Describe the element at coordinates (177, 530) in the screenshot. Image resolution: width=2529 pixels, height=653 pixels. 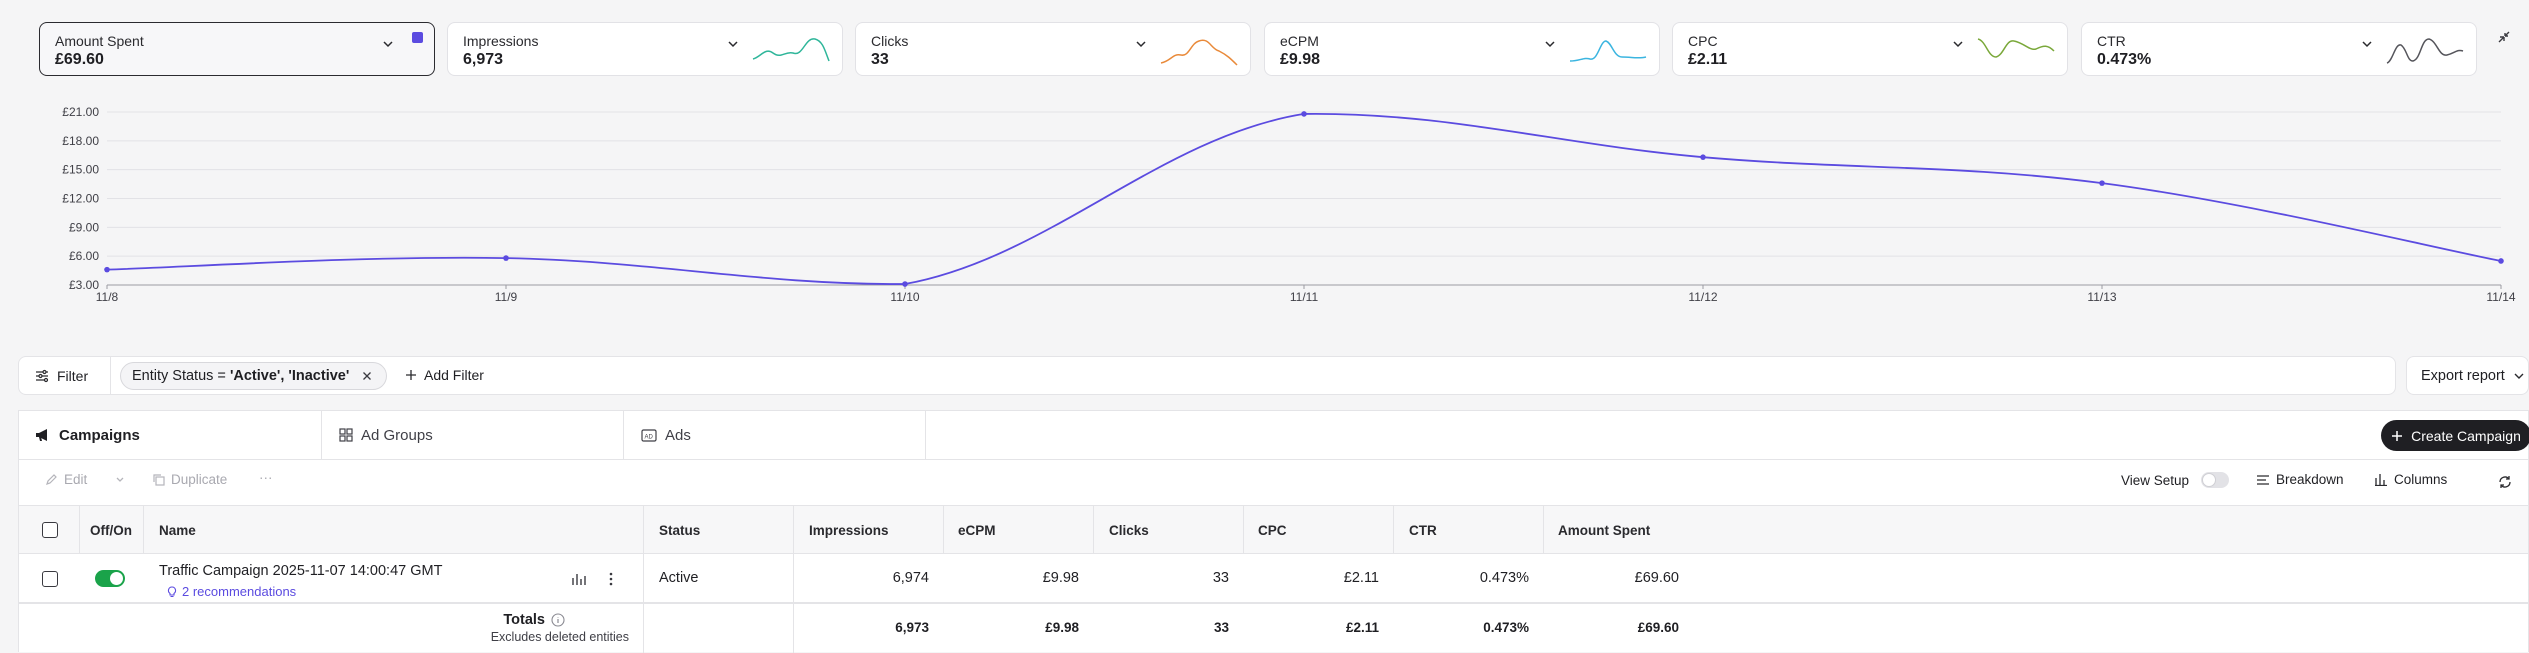
I see `header-name: Name` at that location.